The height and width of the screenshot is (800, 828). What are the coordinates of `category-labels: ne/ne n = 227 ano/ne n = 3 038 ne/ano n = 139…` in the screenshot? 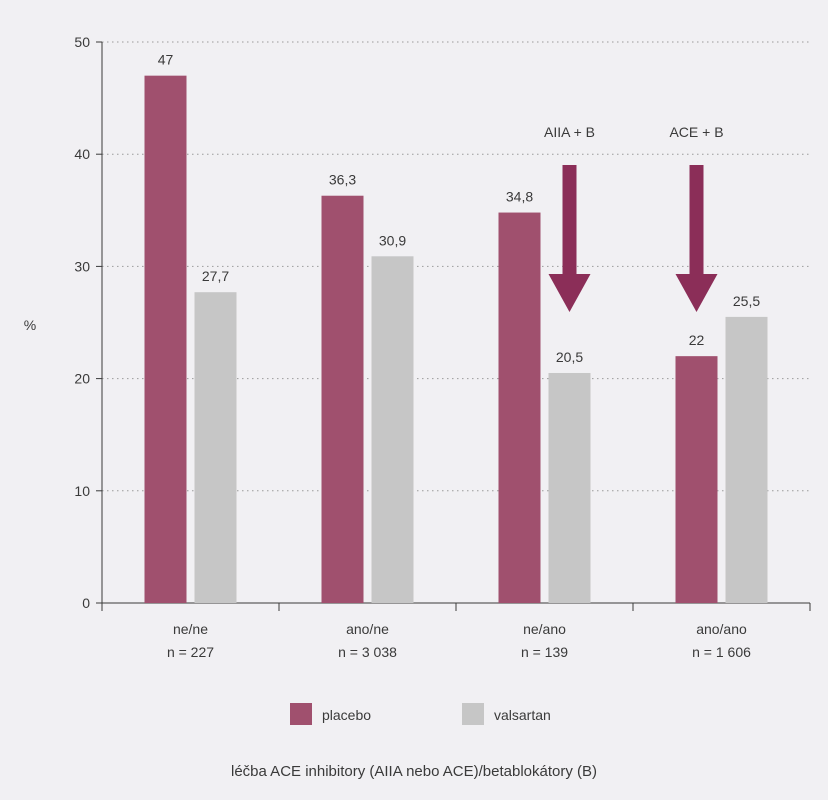 It's located at (459, 640).